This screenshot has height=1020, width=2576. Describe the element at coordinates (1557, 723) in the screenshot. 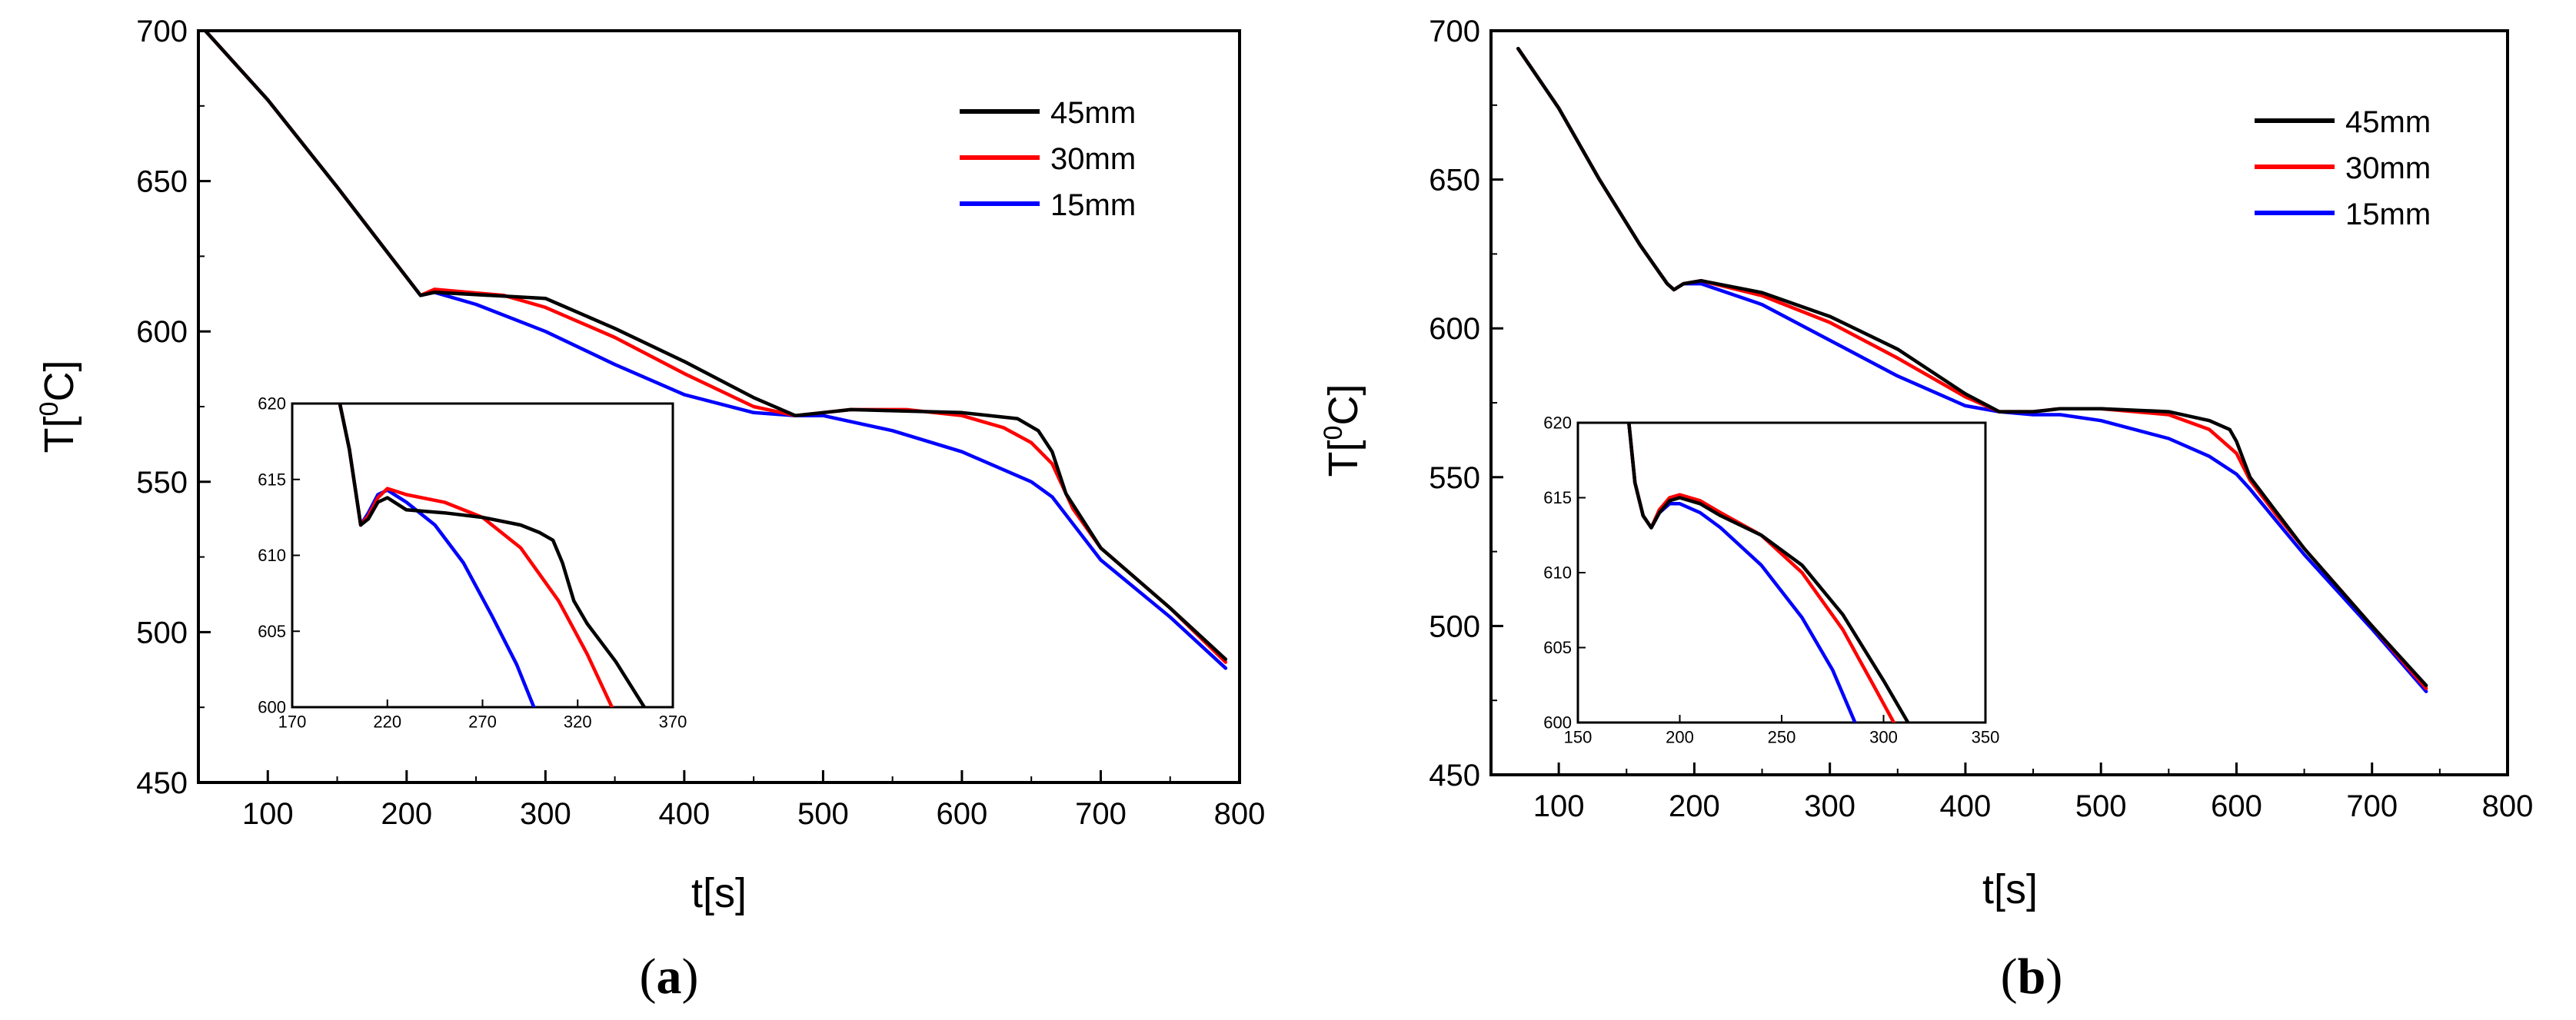

I see `inset-b-ytick-label-600: 600` at that location.